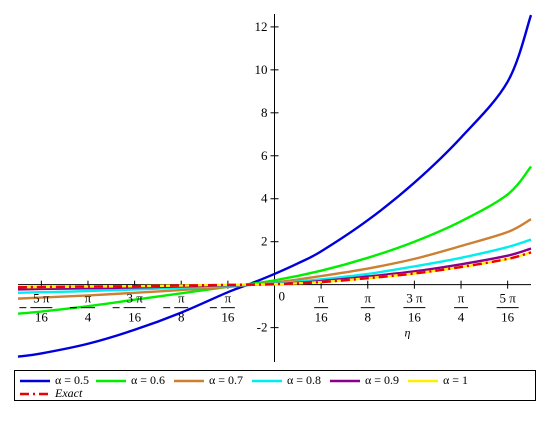  What do you see at coordinates (264, 155) in the screenshot?
I see `y-tick-label: 6` at bounding box center [264, 155].